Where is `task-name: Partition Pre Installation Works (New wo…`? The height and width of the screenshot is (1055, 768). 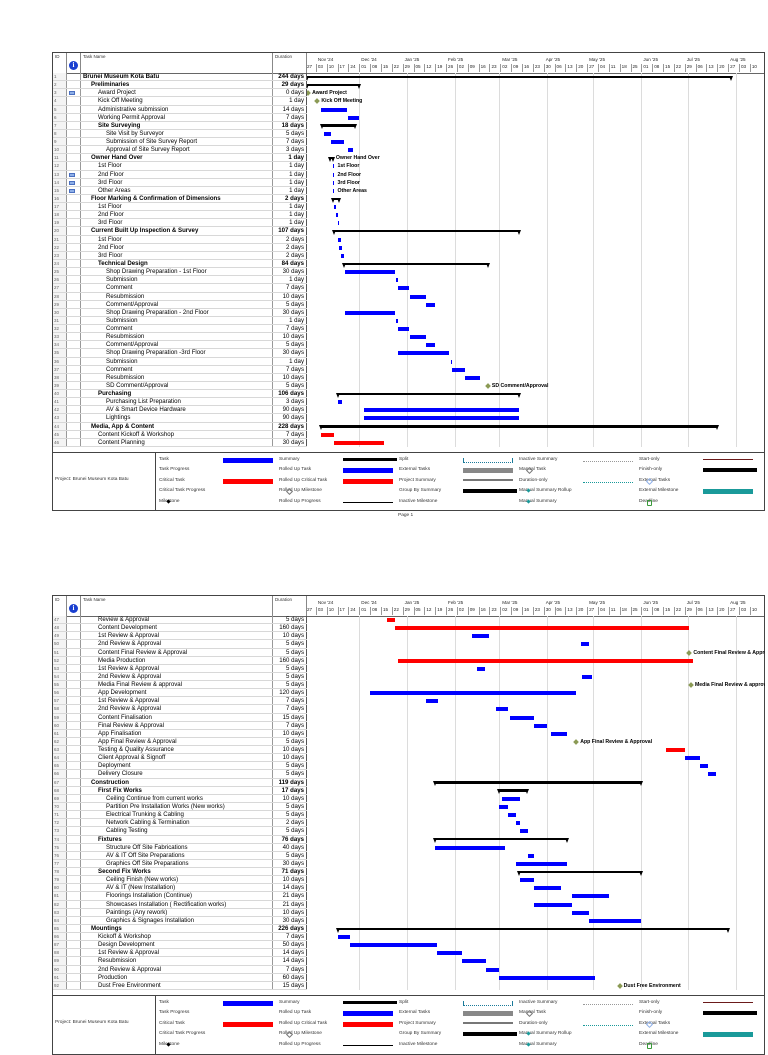 task-name: Partition Pre Installation Works (New wo… is located at coordinates (177, 806).